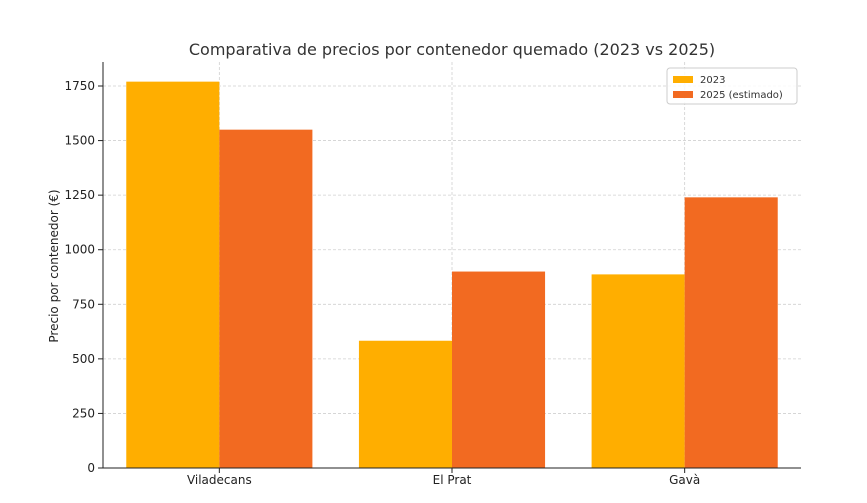  I want to click on y-tick-label: 0, so click(91, 468).